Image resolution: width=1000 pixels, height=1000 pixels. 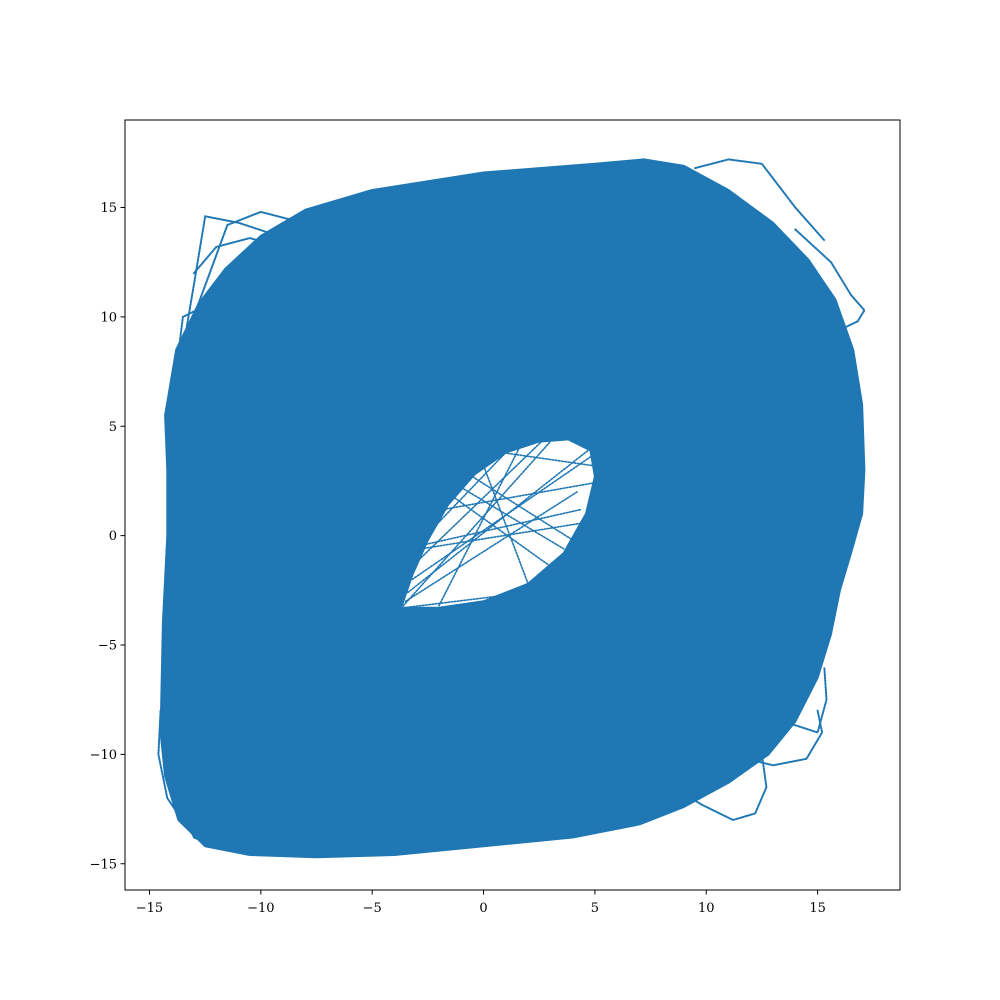 I want to click on y-tick-label: −15, so click(x=103, y=864).